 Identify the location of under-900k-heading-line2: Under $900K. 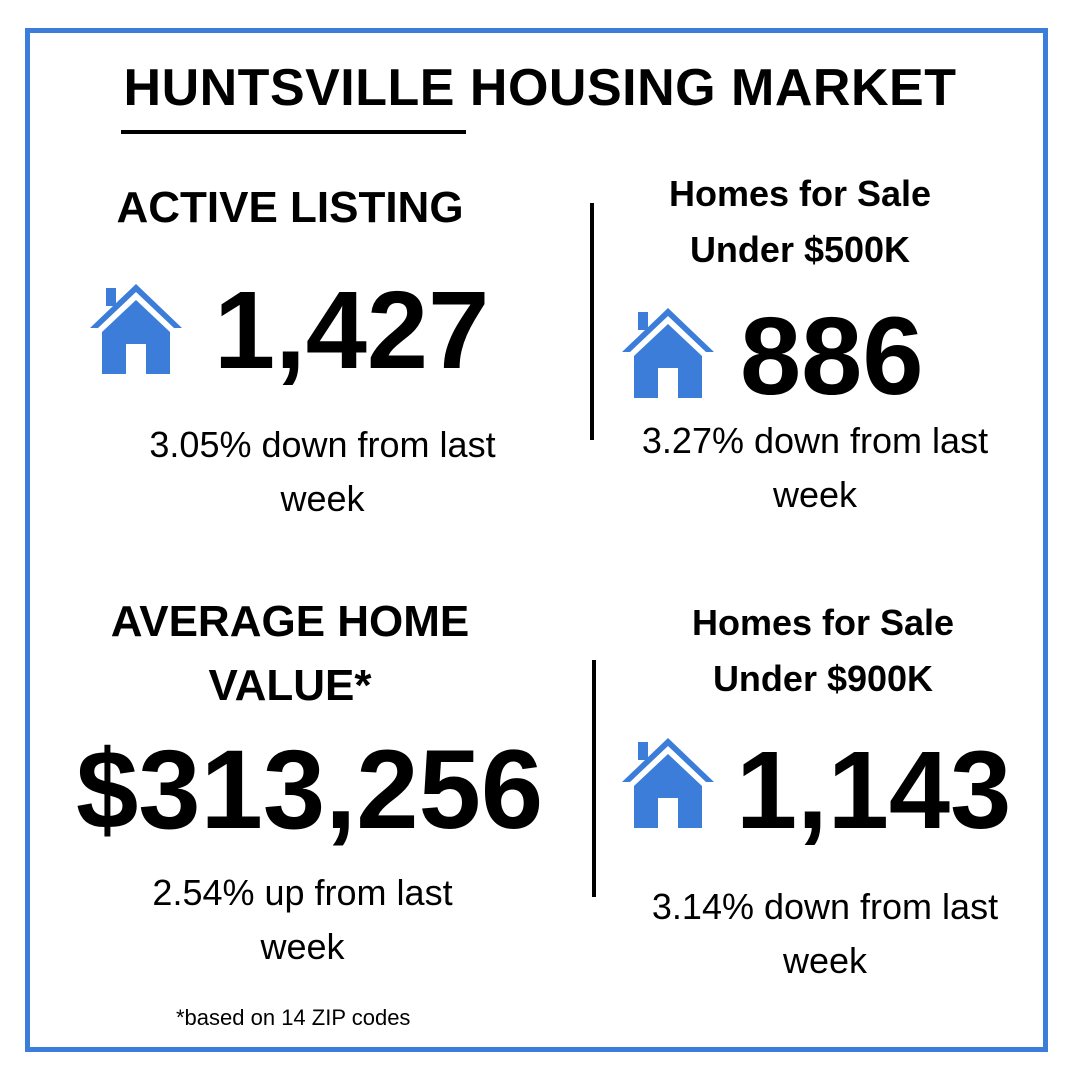
(823, 678).